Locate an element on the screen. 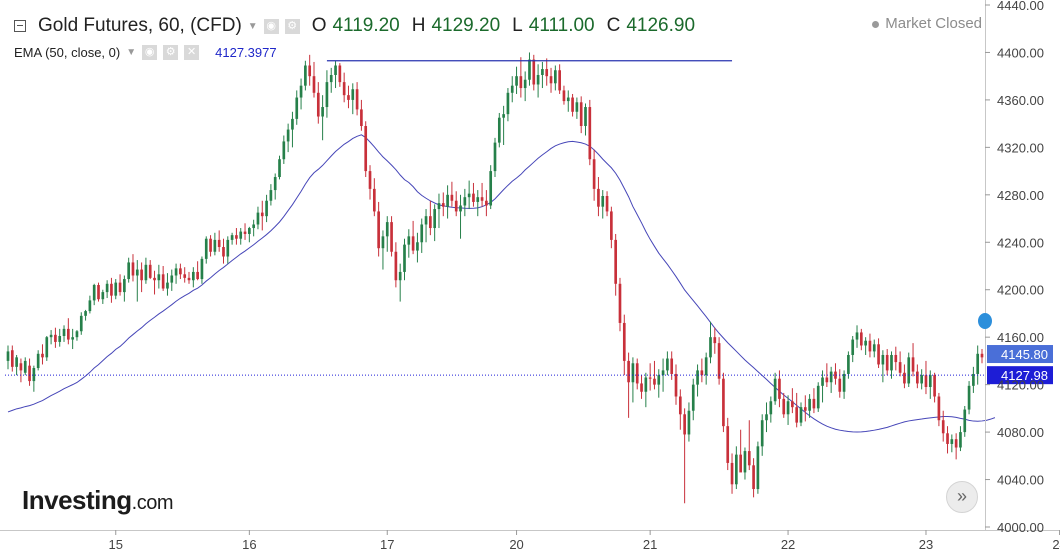  scroll-to-realtime-button: » is located at coordinates (962, 497).